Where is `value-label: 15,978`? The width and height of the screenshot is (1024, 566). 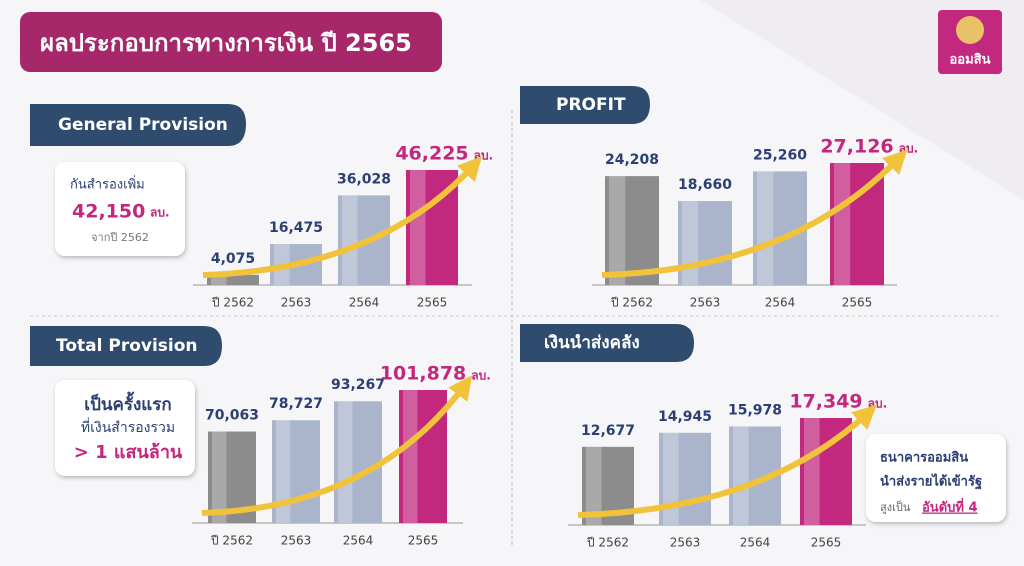 value-label: 15,978 is located at coordinates (755, 410).